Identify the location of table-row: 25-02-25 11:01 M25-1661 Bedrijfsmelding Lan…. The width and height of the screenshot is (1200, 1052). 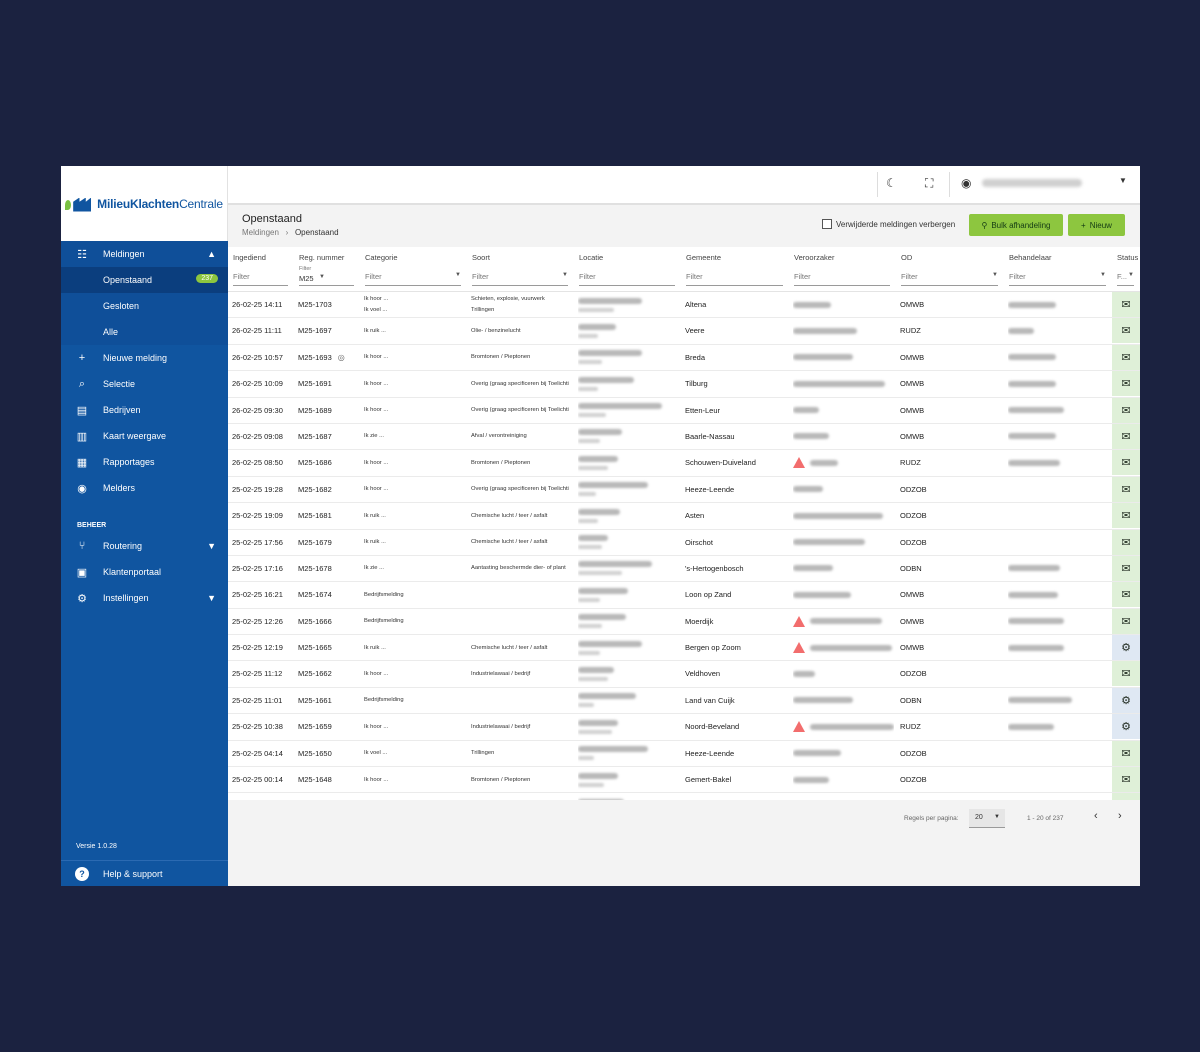
(684, 701).